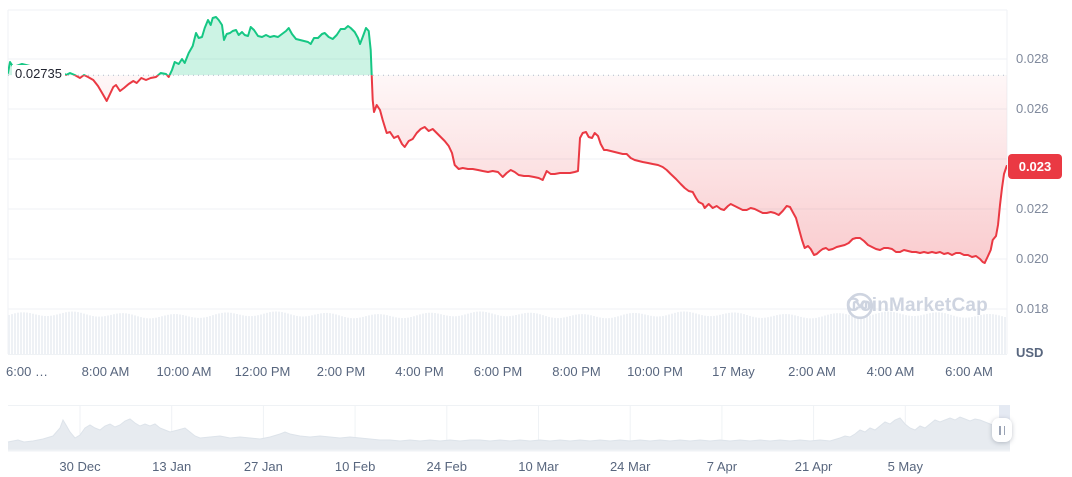 This screenshot has width=1072, height=477. What do you see at coordinates (38, 74) in the screenshot?
I see `baseline-price-label: 0.02735` at bounding box center [38, 74].